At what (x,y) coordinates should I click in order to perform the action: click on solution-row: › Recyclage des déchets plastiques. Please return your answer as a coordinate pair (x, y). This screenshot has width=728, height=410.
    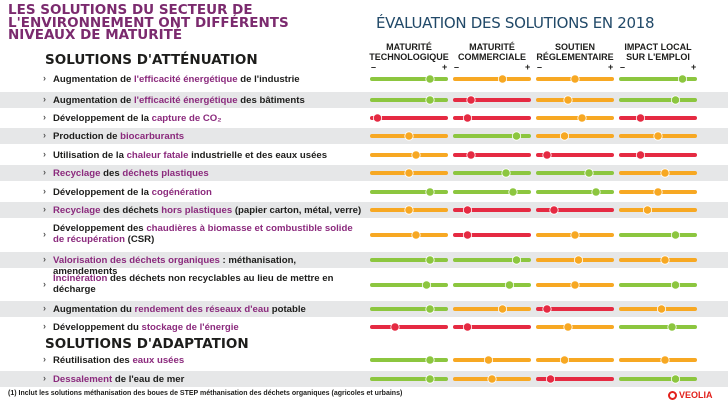
    Looking at the image, I should click on (364, 173).